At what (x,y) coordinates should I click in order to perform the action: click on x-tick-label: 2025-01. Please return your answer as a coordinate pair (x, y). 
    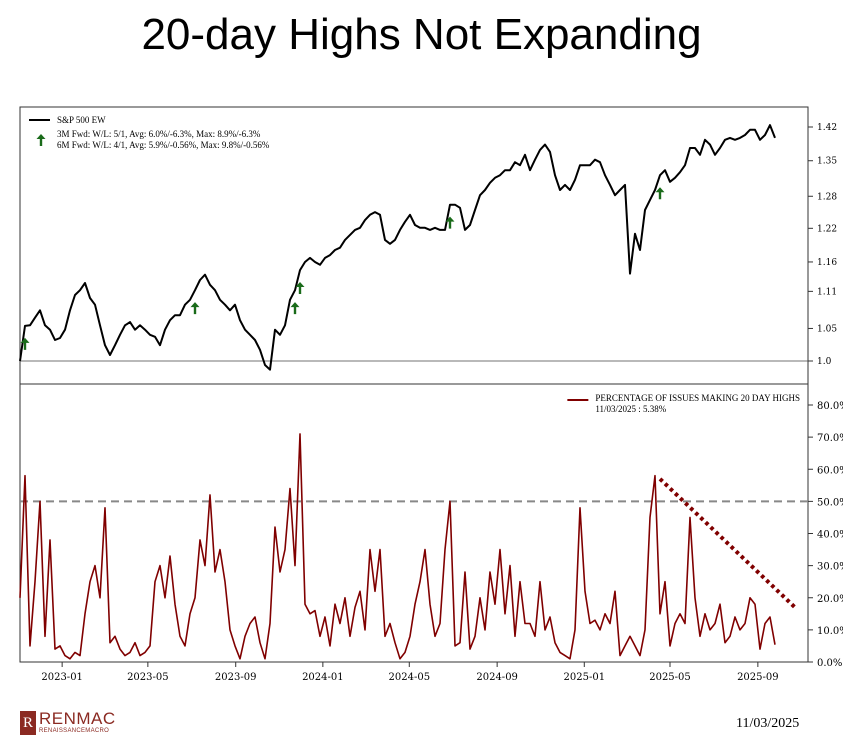
    Looking at the image, I should click on (585, 677).